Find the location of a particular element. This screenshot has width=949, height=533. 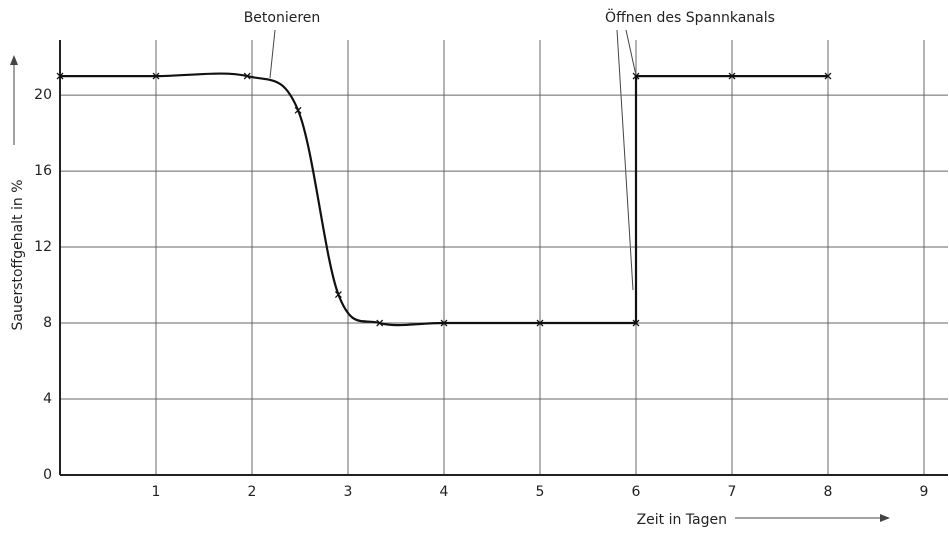

y-tick-label: 8 is located at coordinates (47, 323).